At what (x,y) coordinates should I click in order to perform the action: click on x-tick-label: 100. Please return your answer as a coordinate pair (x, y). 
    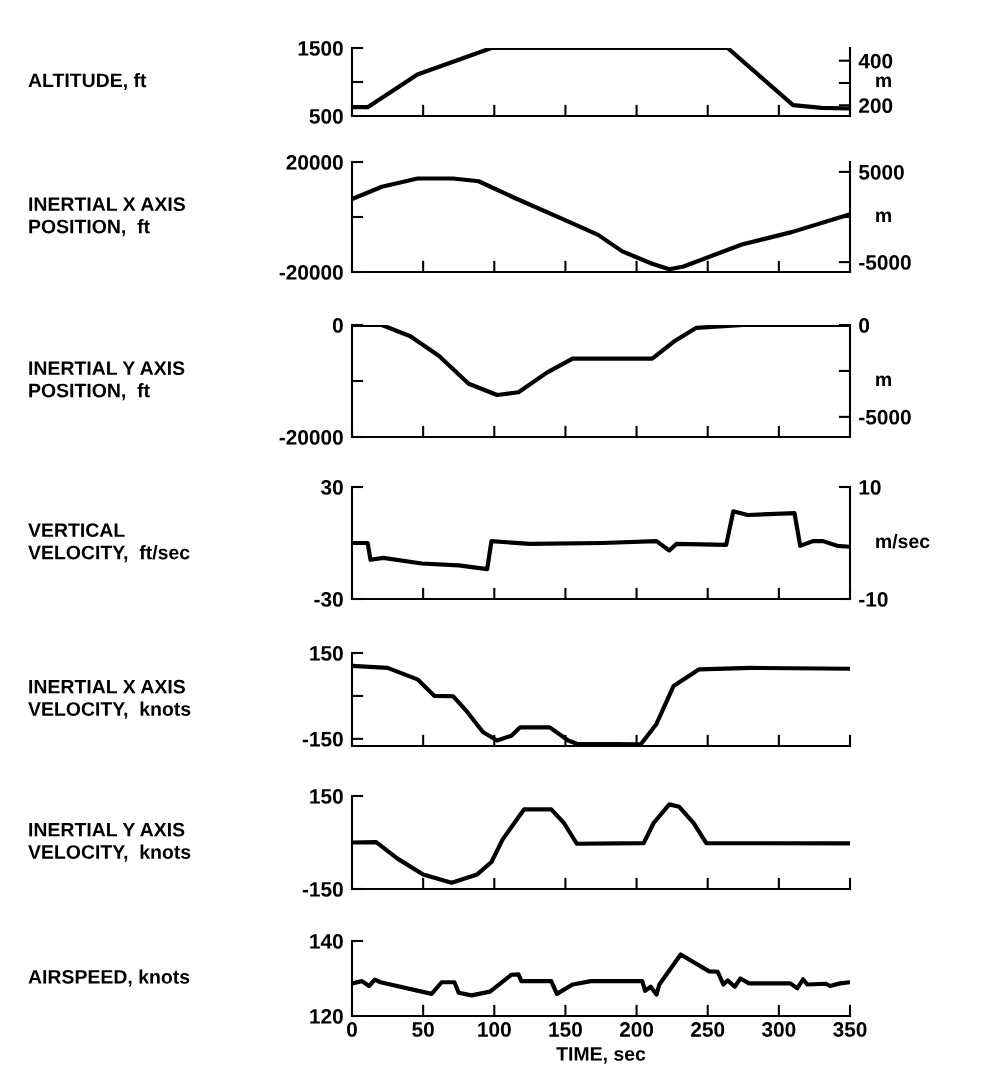
    Looking at the image, I should click on (494, 1029).